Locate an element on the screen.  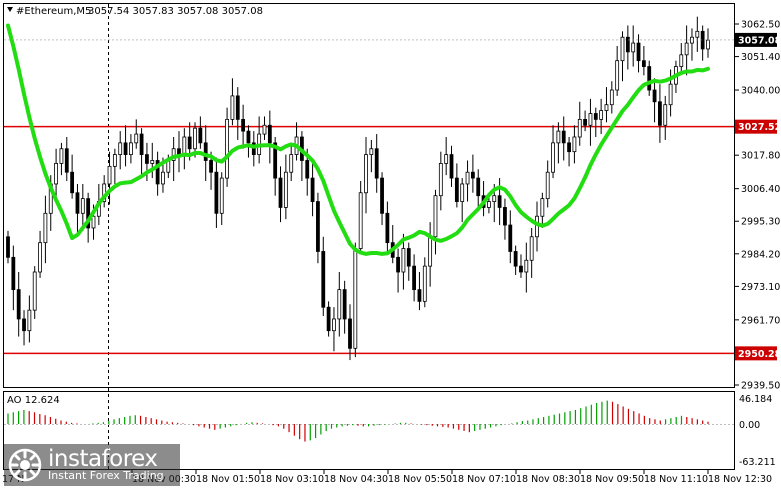
level-price-label: 2950.28 is located at coordinates (759, 354).